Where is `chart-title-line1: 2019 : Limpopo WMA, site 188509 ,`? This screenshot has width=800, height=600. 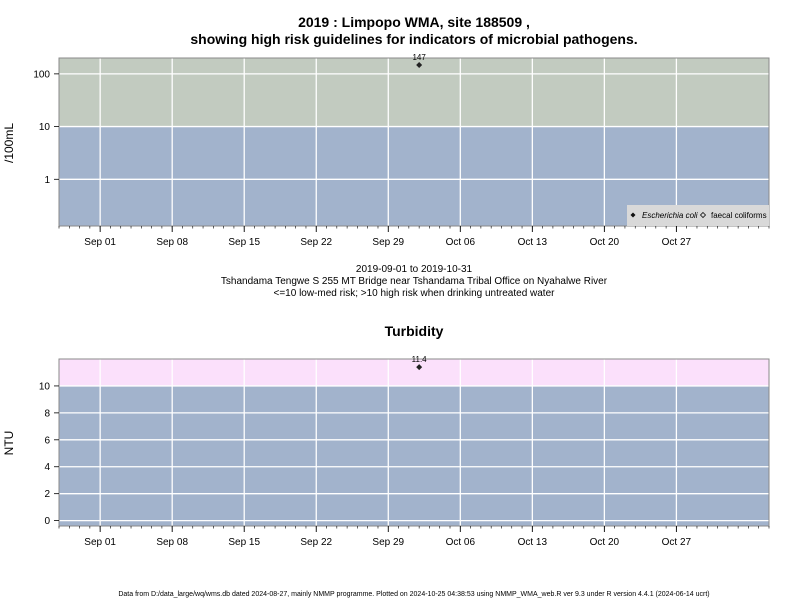 chart-title-line1: 2019 : Limpopo WMA, site 188509 , is located at coordinates (414, 22).